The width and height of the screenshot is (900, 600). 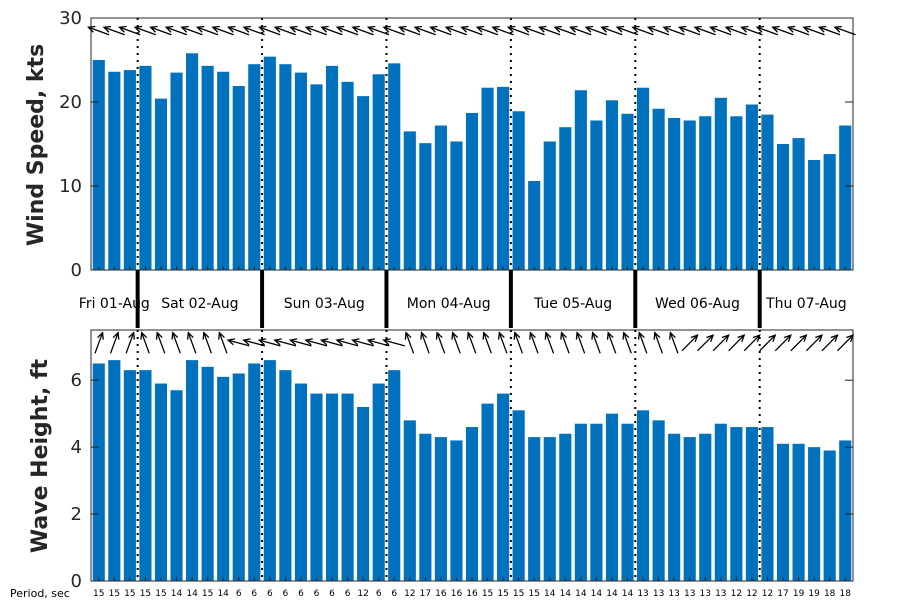 I want to click on day-label-0: Fri 01-Aug, so click(x=114, y=304).